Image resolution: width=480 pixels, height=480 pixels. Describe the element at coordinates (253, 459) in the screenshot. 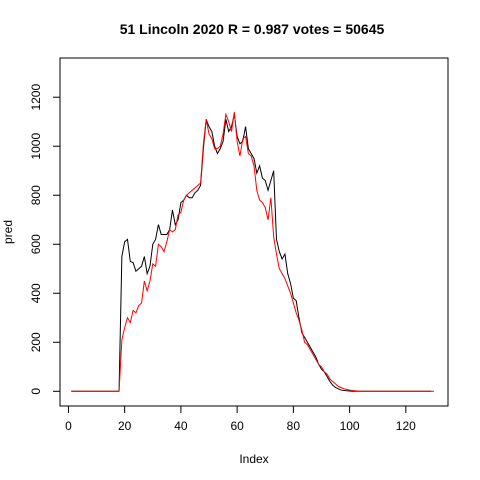

I see `x-axis-label: Index` at that location.